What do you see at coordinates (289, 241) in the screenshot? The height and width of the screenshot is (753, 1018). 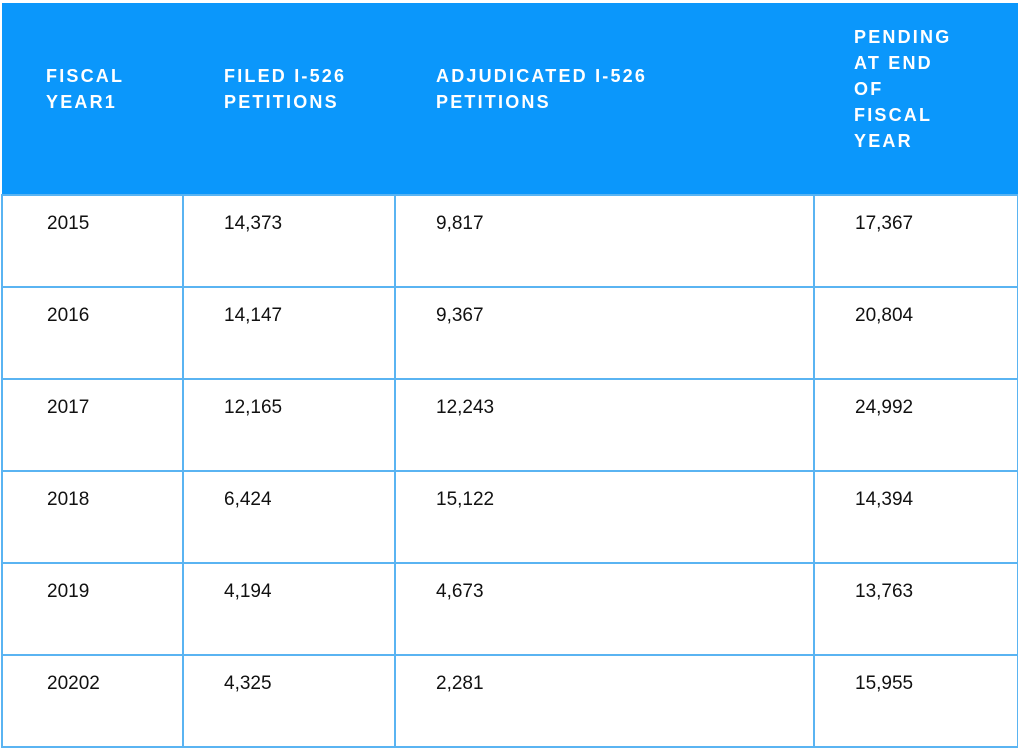 I see `table-cell: 14,373` at bounding box center [289, 241].